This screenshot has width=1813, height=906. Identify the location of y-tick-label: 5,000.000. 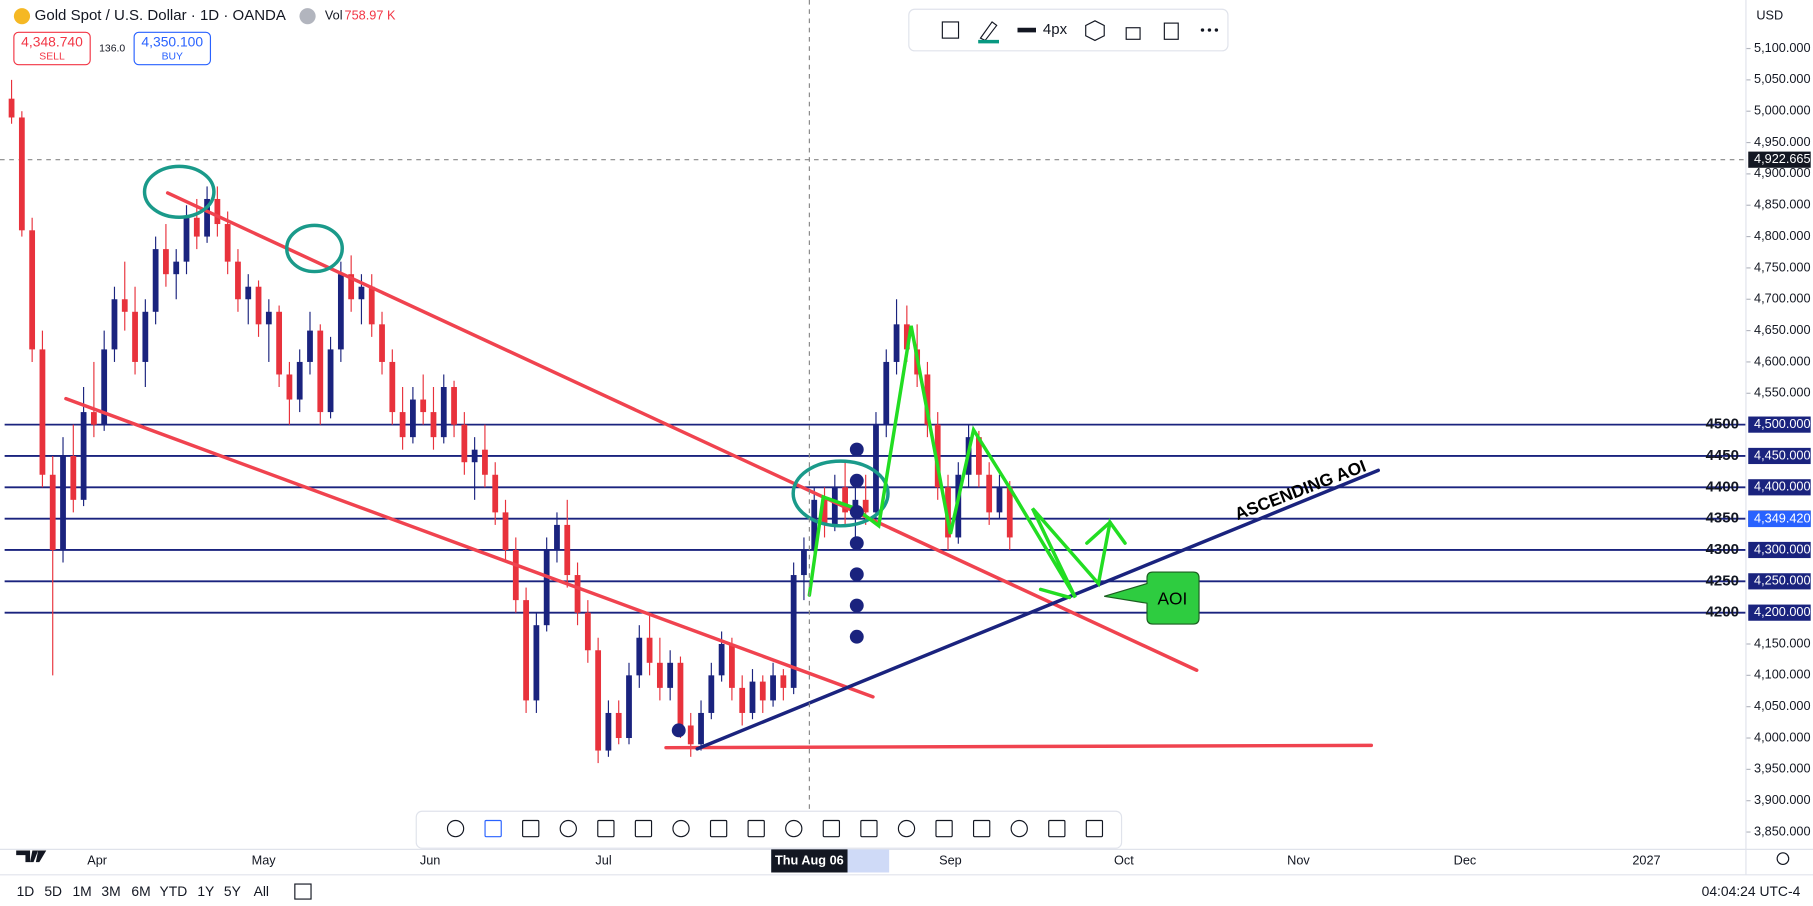
(1782, 110).